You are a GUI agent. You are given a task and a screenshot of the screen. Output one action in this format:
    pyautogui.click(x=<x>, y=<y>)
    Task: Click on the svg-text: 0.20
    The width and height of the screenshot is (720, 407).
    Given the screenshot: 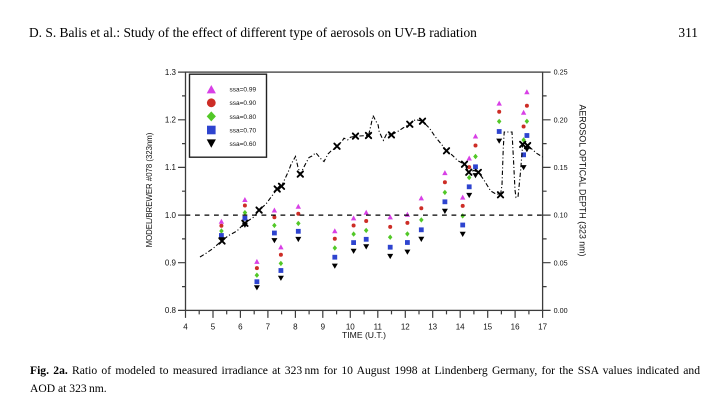 What is the action you would take?
    pyautogui.click(x=561, y=119)
    